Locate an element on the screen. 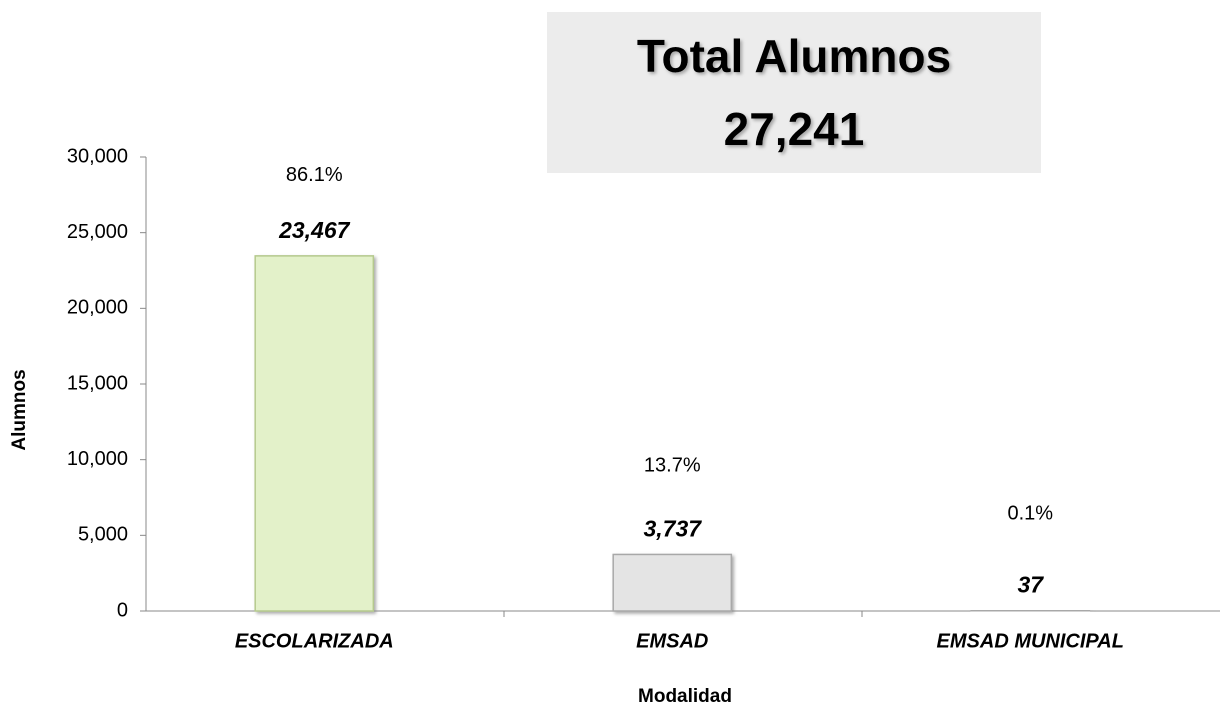 Image resolution: width=1221 pixels, height=708 pixels. y-axis-title: Alumnos is located at coordinates (19, 409).